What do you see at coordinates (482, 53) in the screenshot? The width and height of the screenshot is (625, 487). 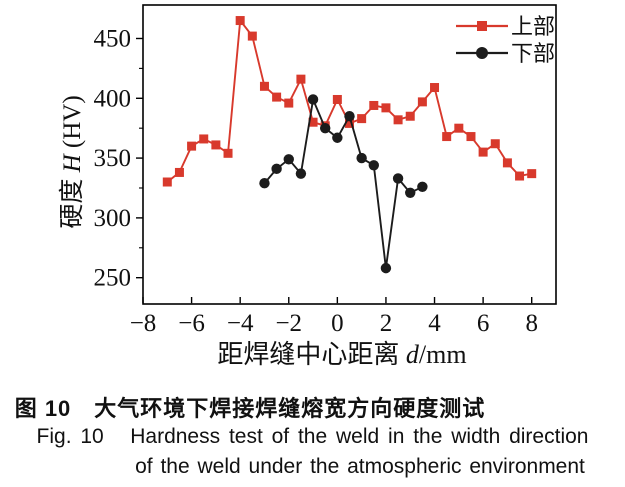 I see `legend-circle-marker` at bounding box center [482, 53].